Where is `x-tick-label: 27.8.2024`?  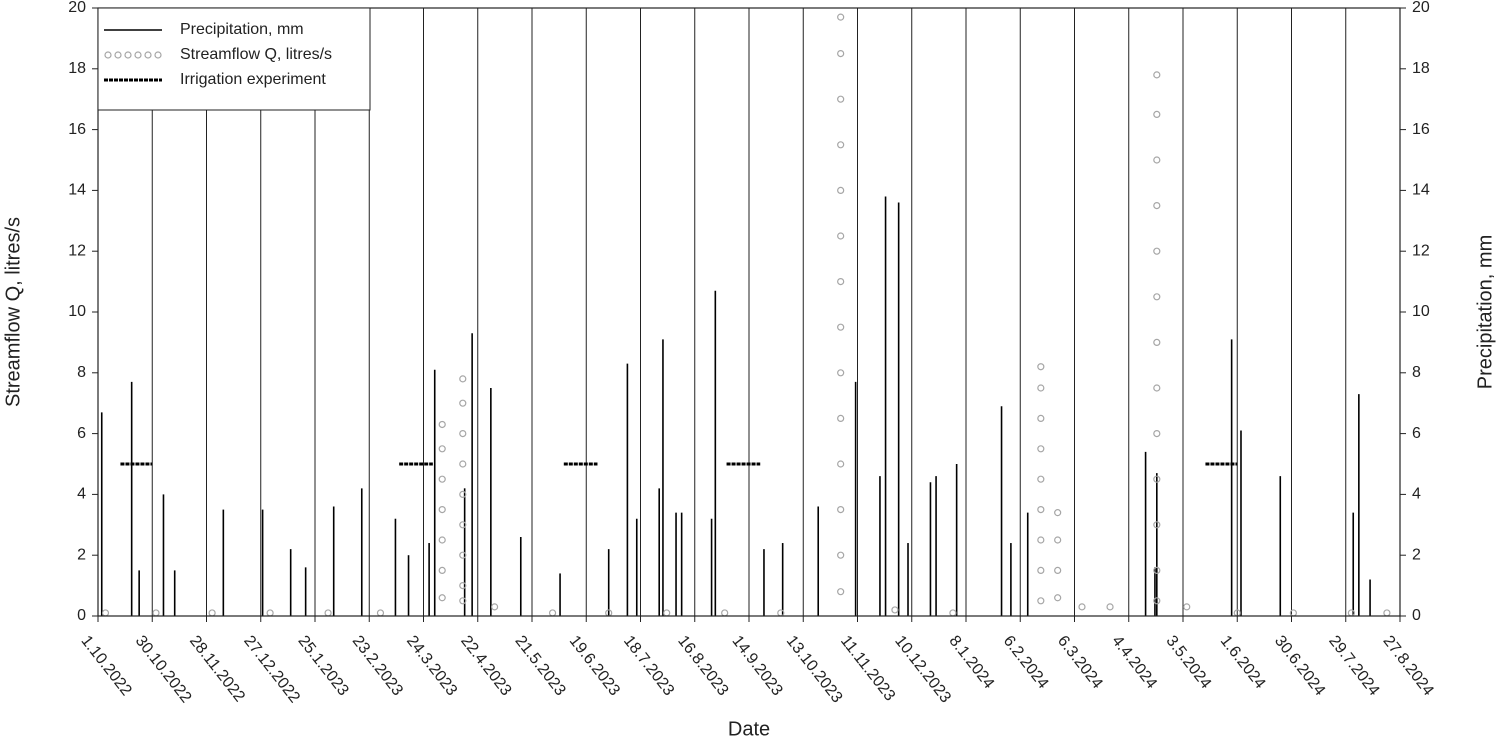 x-tick-label: 27.8.2024 is located at coordinates (1408, 666).